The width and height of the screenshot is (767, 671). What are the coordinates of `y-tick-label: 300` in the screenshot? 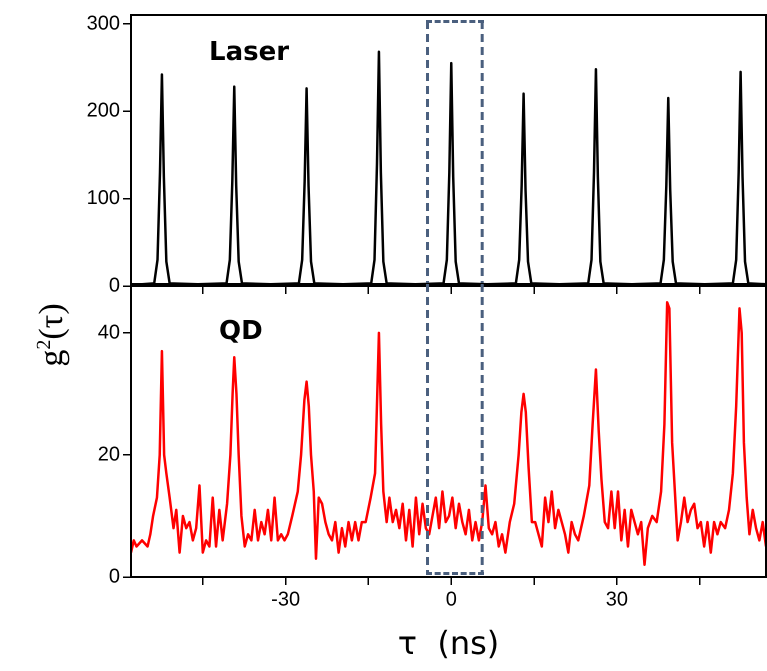 It's located at (103, 23).